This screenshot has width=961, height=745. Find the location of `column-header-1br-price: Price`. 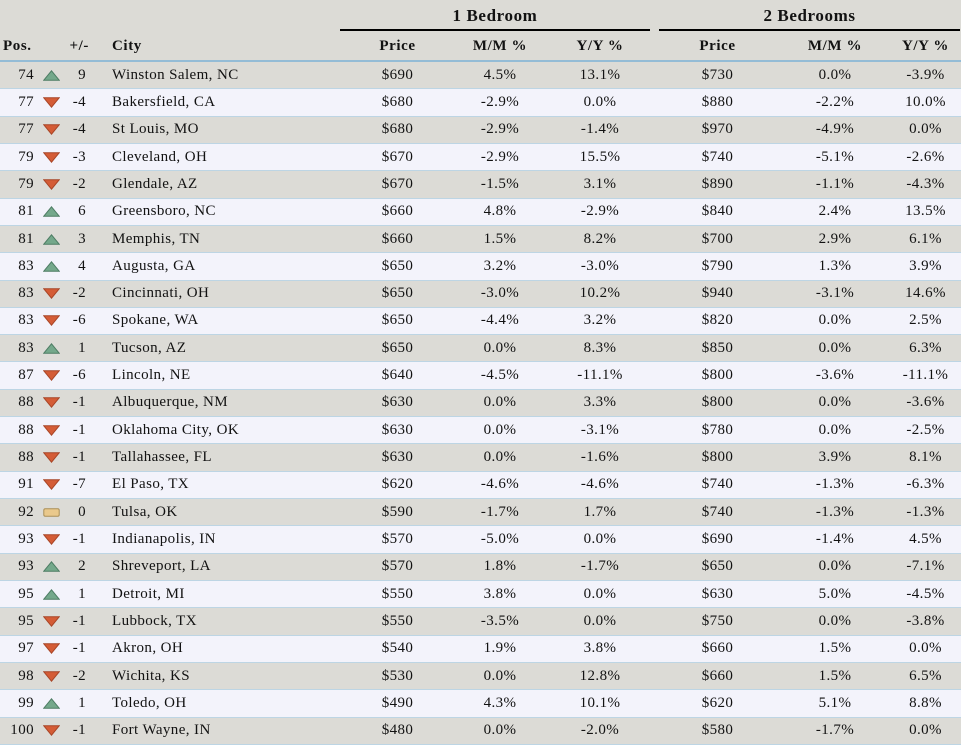

column-header-1br-price: Price is located at coordinates (397, 46).